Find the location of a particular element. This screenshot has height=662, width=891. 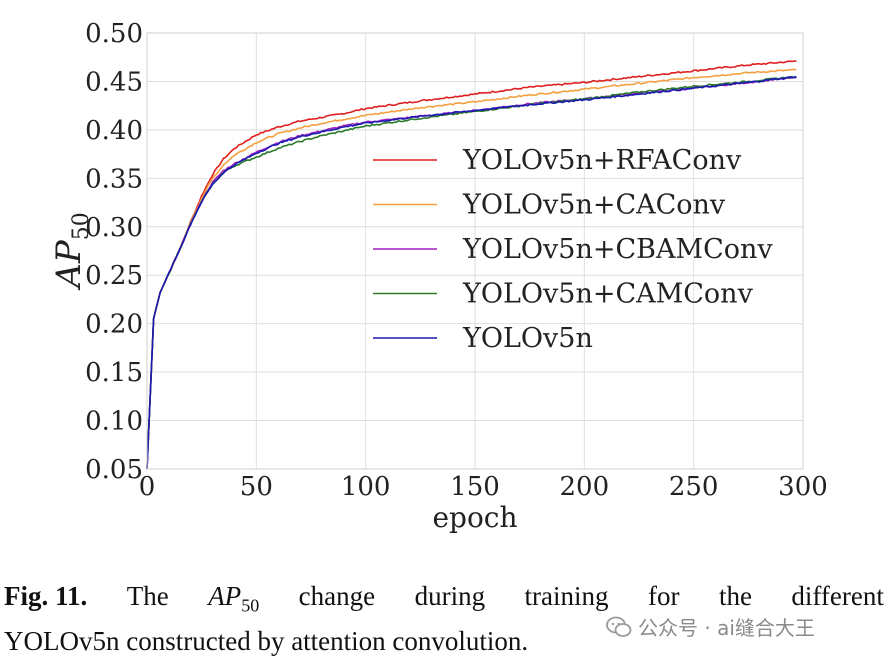

caption-math-sub: 50 is located at coordinates (250, 605).